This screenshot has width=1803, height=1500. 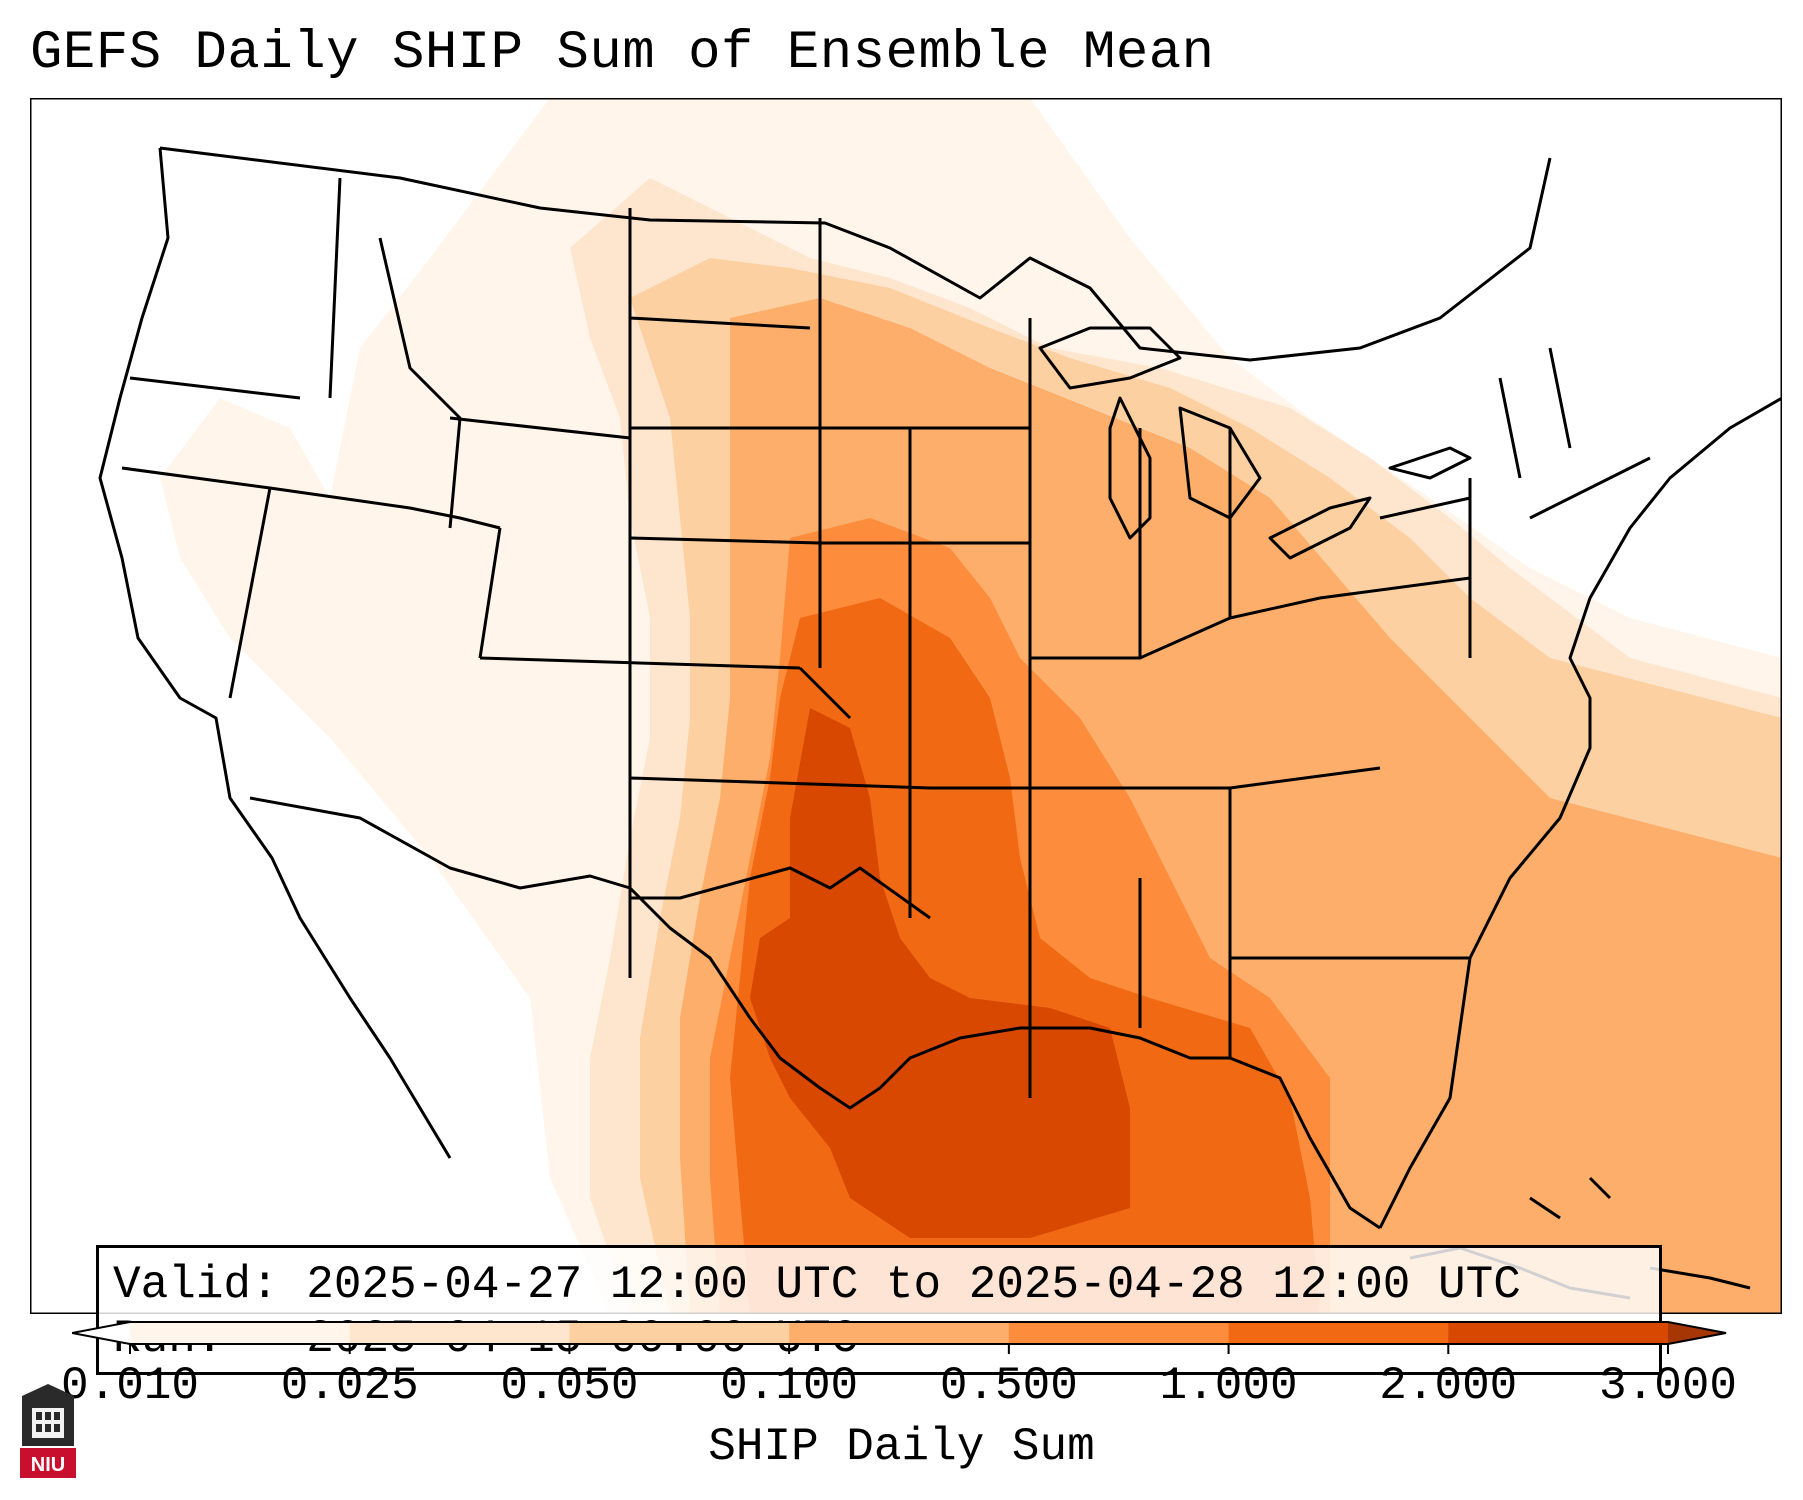 What do you see at coordinates (901, 1447) in the screenshot?
I see `colorbar-label: SHIP Daily Sum` at bounding box center [901, 1447].